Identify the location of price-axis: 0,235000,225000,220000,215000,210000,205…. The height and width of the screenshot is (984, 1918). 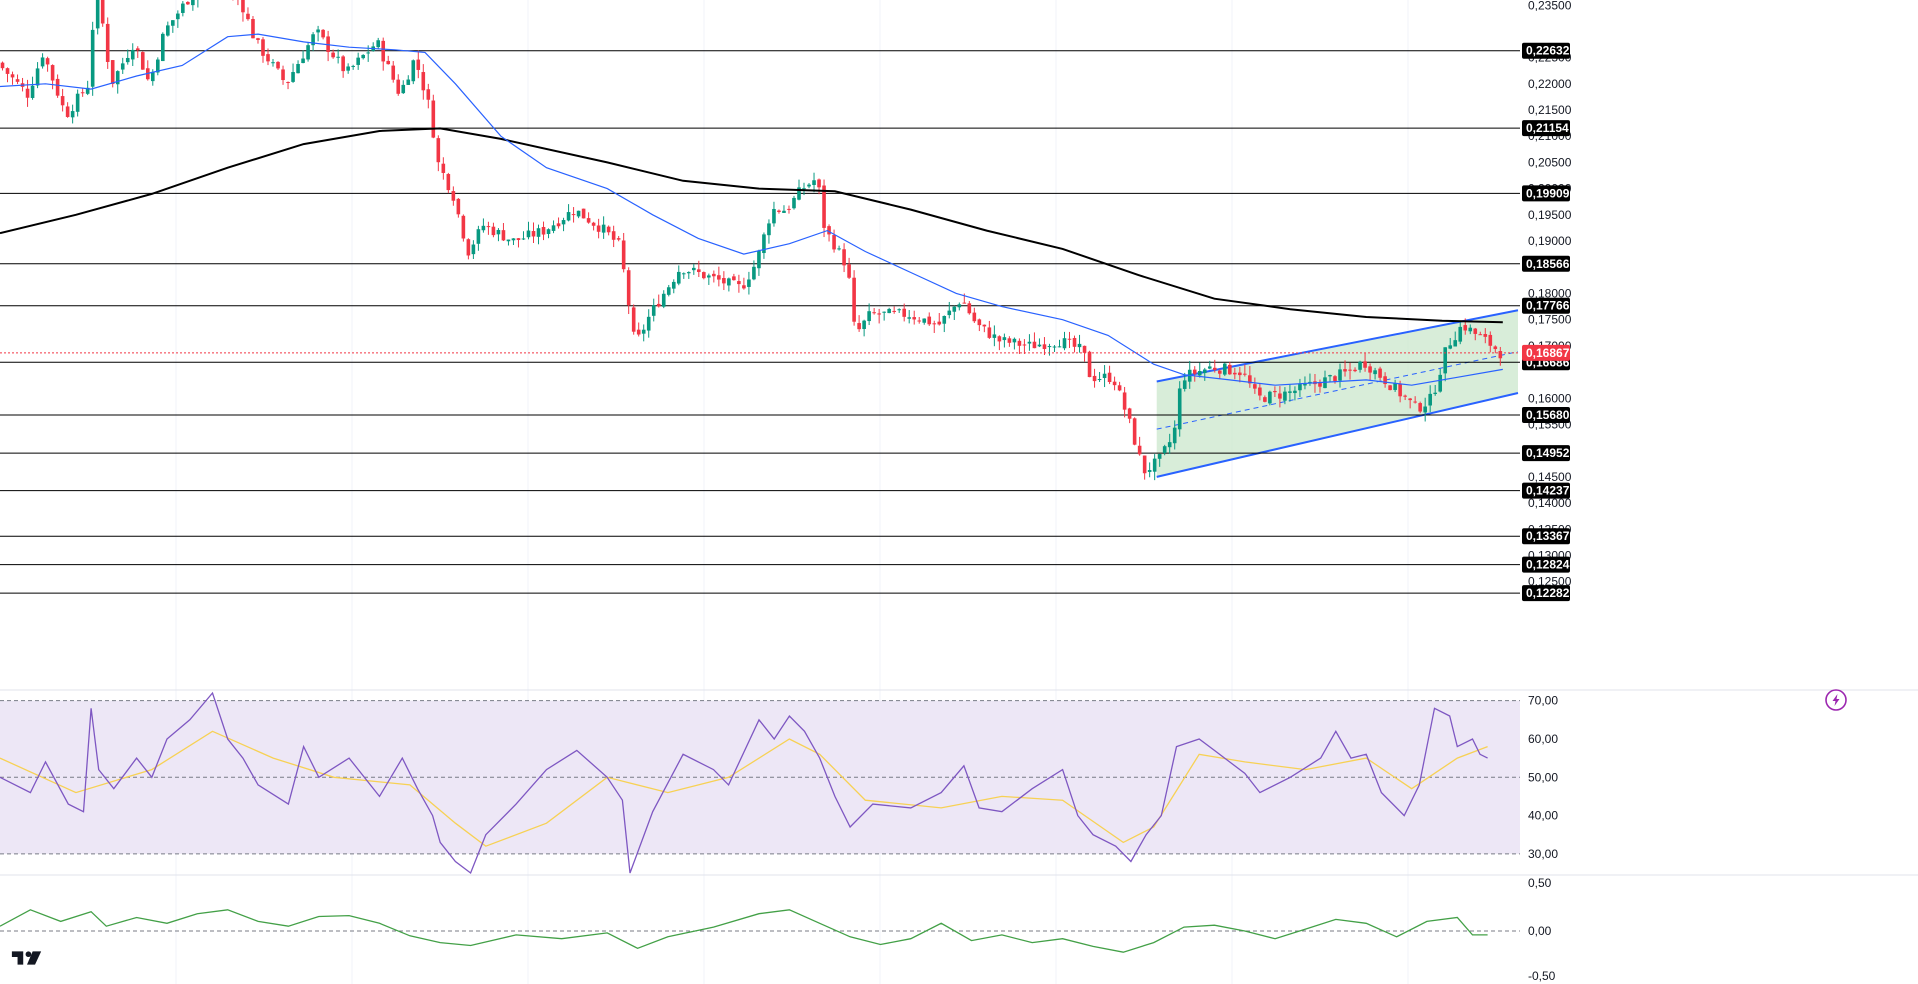
(1547, 301).